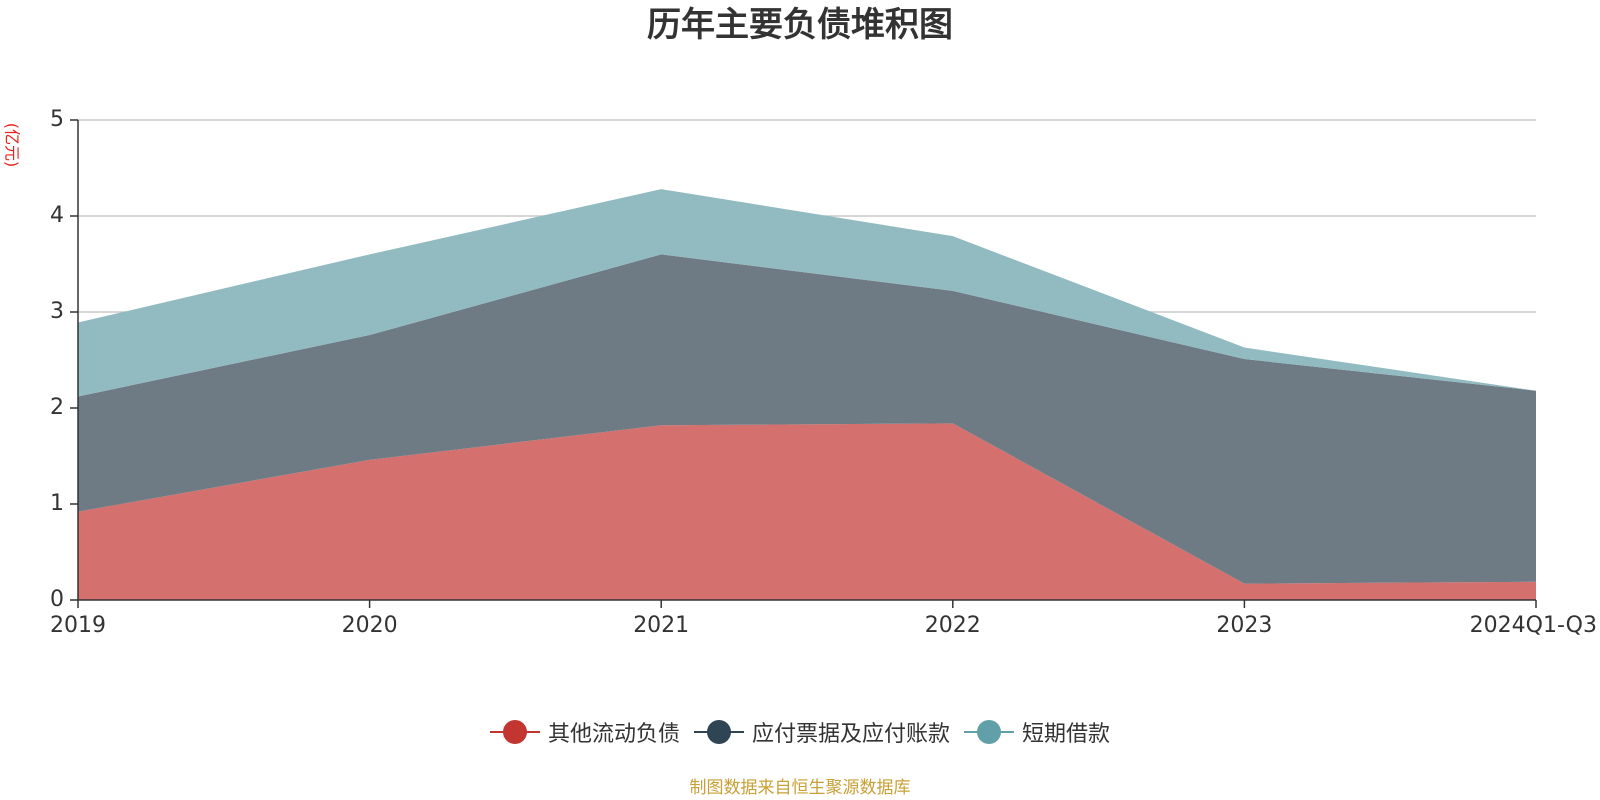 This screenshot has width=1600, height=800. I want to click on legend-item-3: 短期借款, so click(1037, 732).